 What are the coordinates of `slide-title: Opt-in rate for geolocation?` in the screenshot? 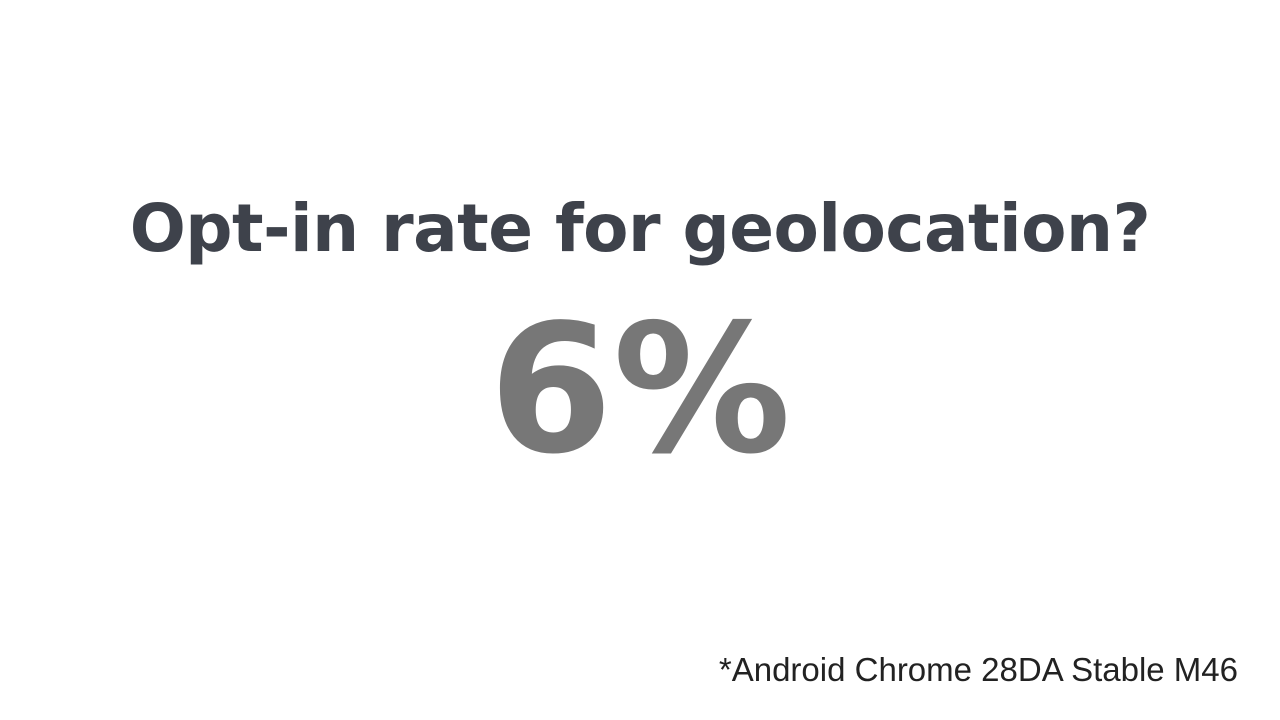 It's located at (640, 228).